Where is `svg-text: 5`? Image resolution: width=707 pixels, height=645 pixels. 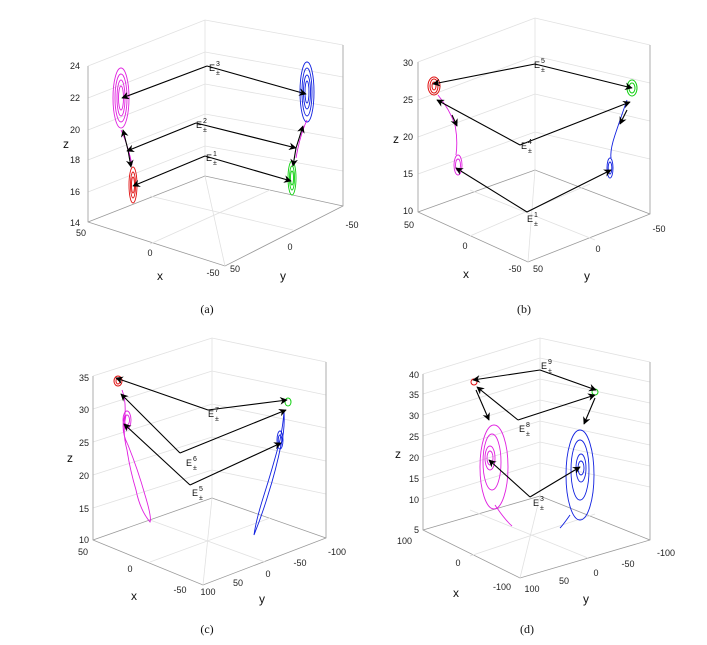 svg-text: 5 is located at coordinates (201, 489).